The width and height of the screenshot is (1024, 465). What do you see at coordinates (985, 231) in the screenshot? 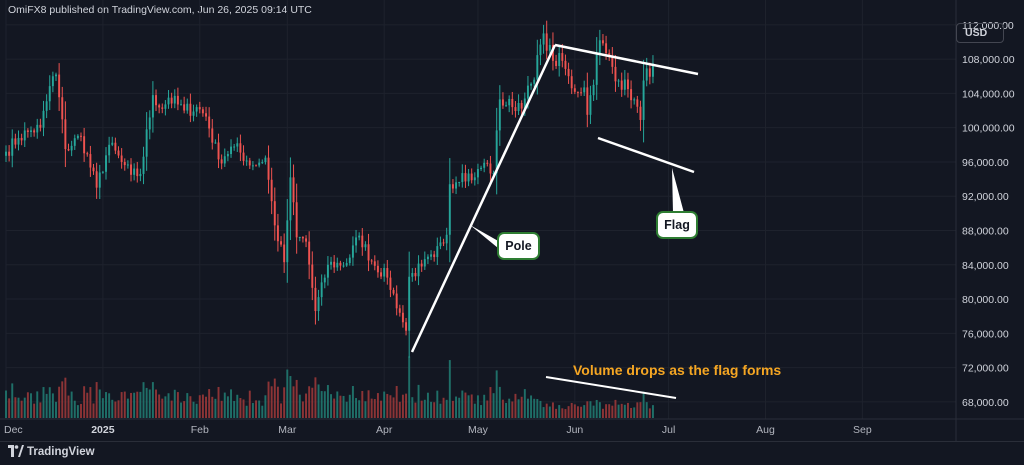
I see `price-tick-label: 88,000.00` at bounding box center [985, 231].